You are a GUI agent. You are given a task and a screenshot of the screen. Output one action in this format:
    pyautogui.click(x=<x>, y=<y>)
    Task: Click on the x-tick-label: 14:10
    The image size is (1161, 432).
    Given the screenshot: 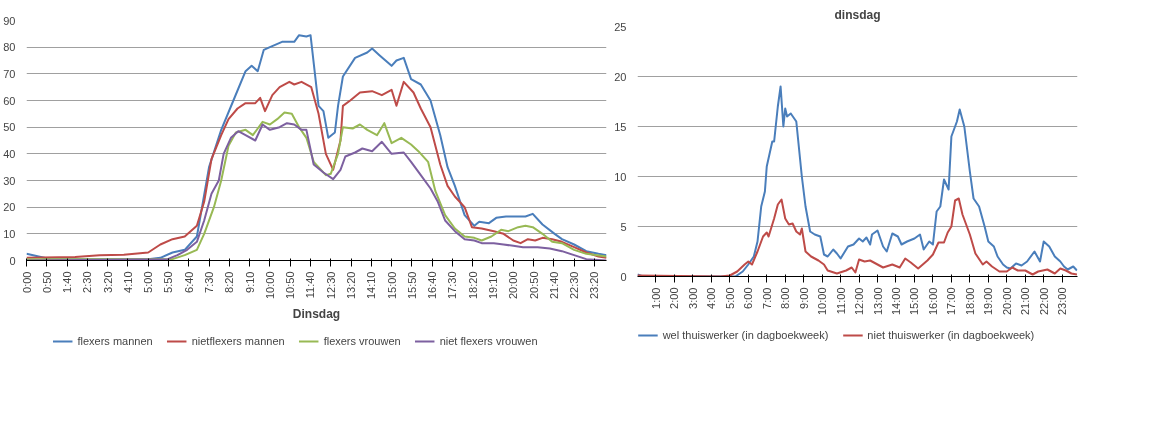 What is the action you would take?
    pyautogui.click(x=371, y=285)
    